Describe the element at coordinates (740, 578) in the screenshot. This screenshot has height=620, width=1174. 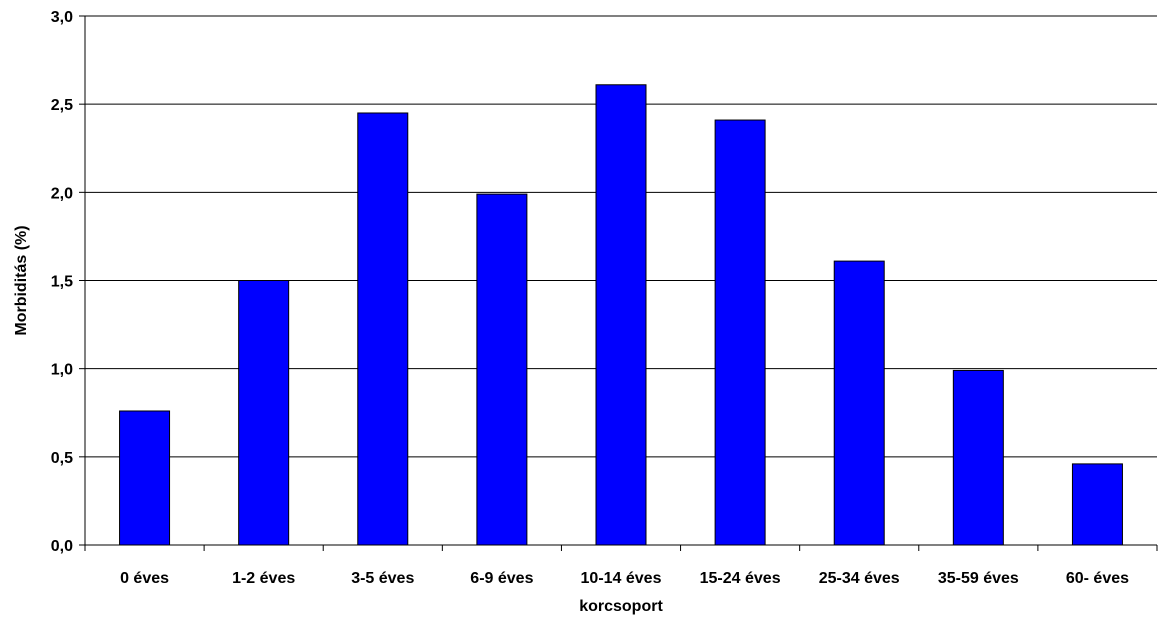
I see `x-tick-label: 15-24 éves` at that location.